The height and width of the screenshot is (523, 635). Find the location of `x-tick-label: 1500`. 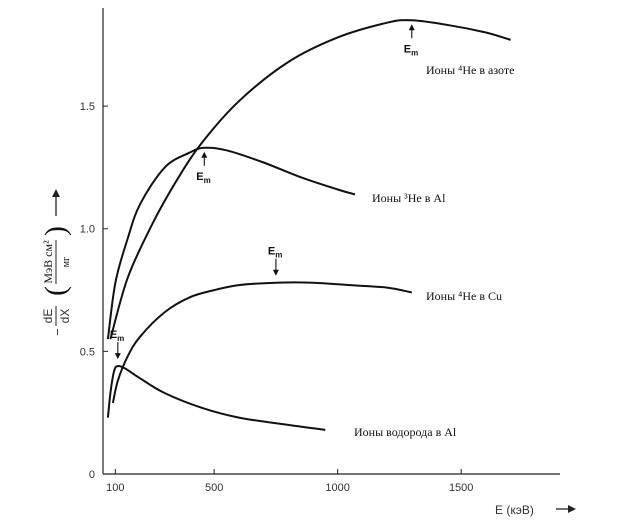

x-tick-label: 1500 is located at coordinates (461, 488).